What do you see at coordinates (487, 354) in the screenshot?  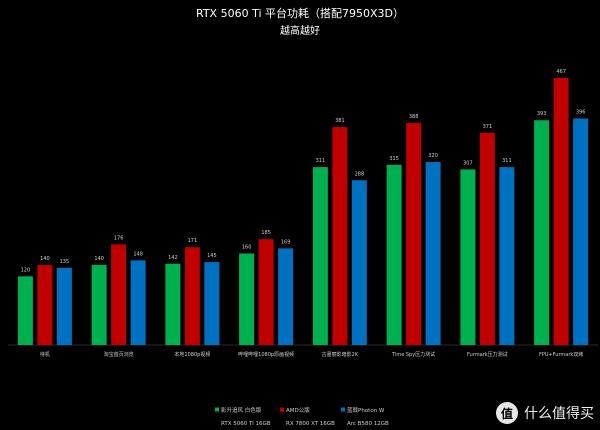 I see `category-label-7: Furmark压力测试` at bounding box center [487, 354].